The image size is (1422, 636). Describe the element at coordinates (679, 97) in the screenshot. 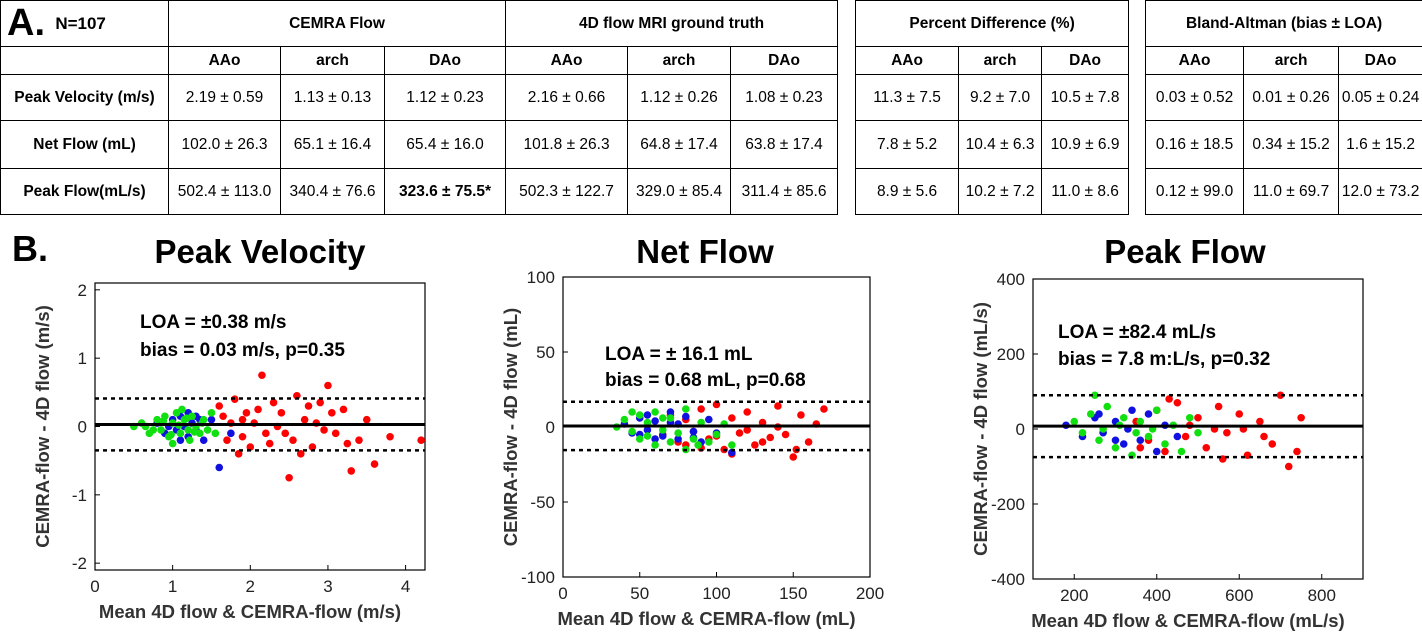

I see `table-cell: 1.12 ± 0.26` at that location.